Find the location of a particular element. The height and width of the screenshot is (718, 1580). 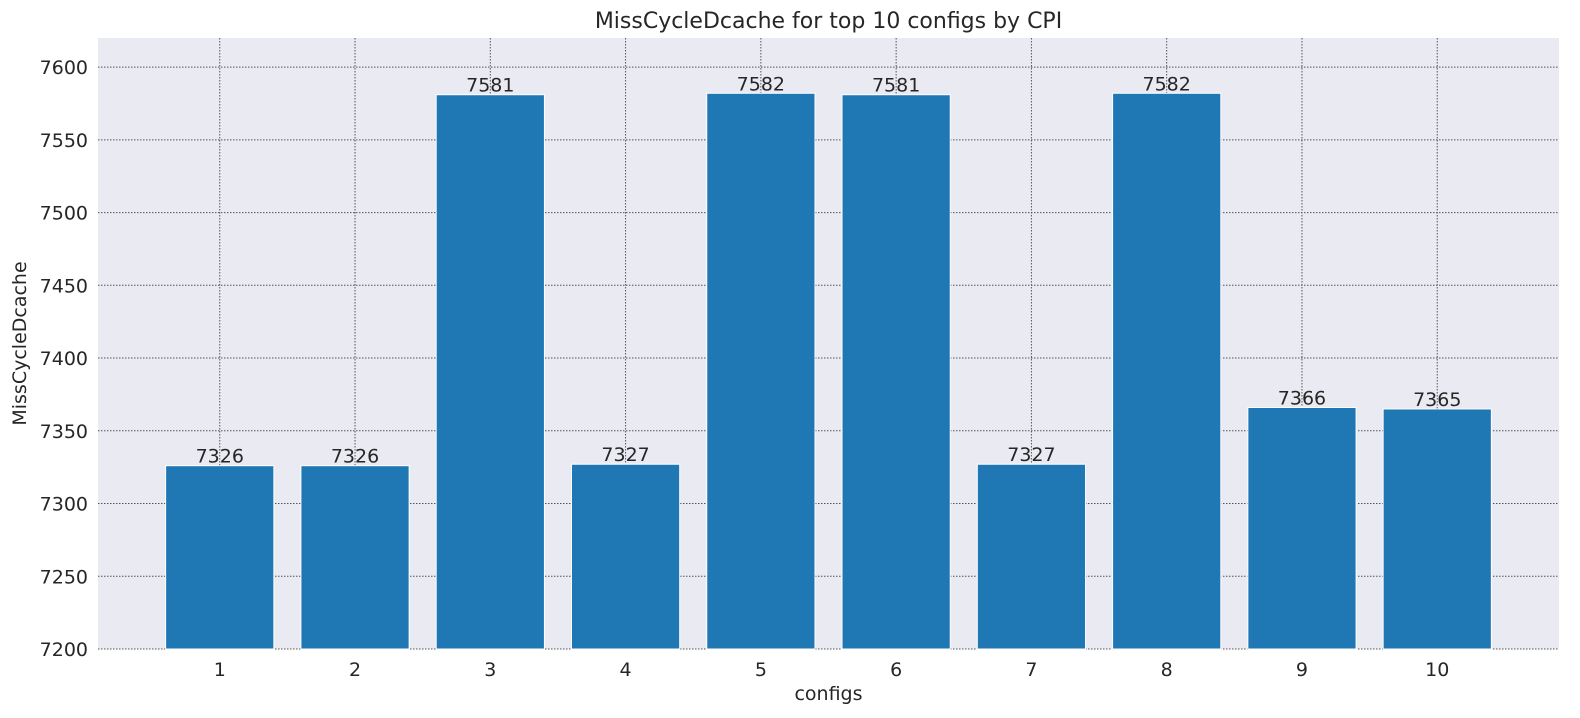

y-tick-label: 7250 is located at coordinates (64, 577).